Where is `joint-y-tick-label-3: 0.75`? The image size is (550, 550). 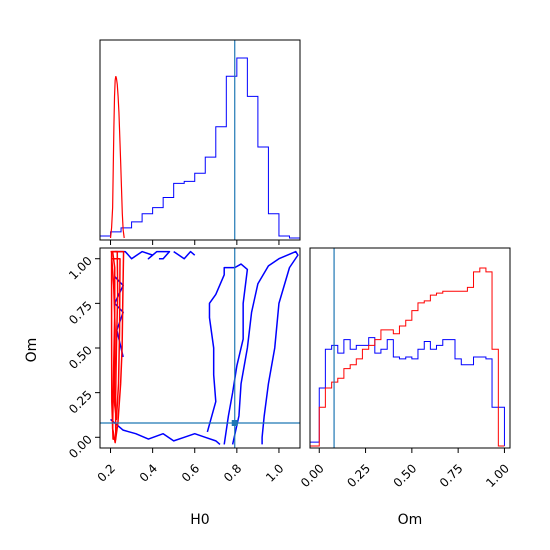
joint-y-tick-label-3: 0.75 is located at coordinates (80, 312).